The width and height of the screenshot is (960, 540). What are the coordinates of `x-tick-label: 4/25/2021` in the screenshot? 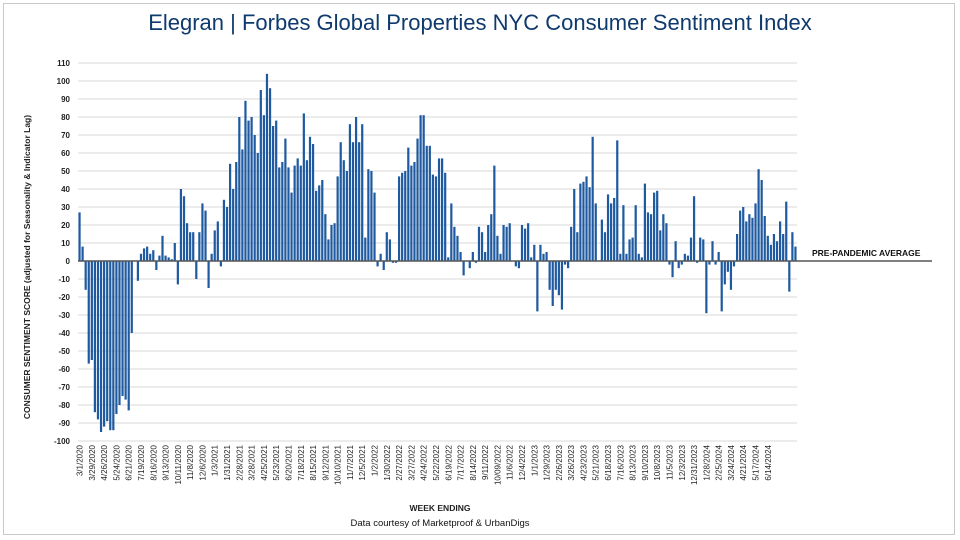 It's located at (264, 462).